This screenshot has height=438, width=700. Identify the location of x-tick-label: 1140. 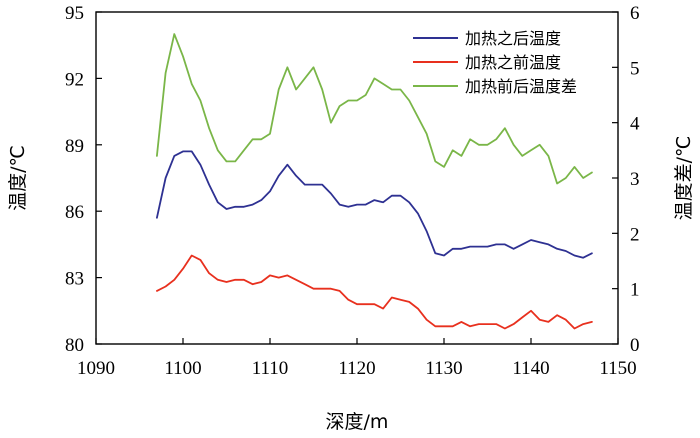
(530, 368).